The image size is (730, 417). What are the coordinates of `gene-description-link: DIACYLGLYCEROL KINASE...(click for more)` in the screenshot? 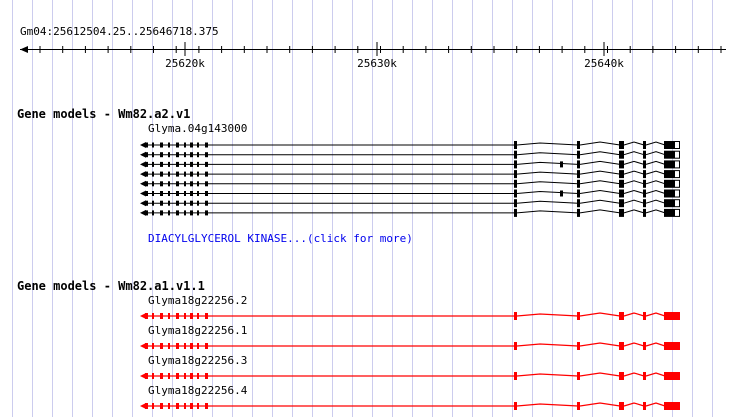 It's located at (280, 238).